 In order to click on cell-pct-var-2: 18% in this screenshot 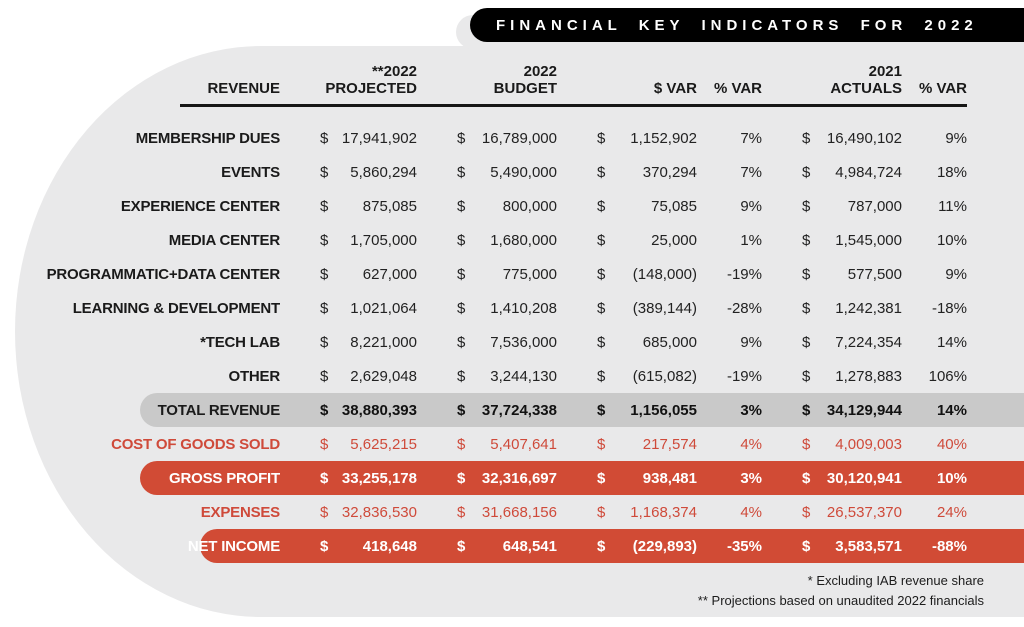, I will do `click(951, 172)`.